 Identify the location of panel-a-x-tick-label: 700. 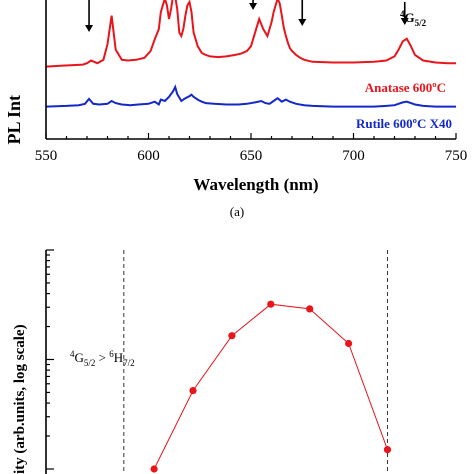
(353, 156).